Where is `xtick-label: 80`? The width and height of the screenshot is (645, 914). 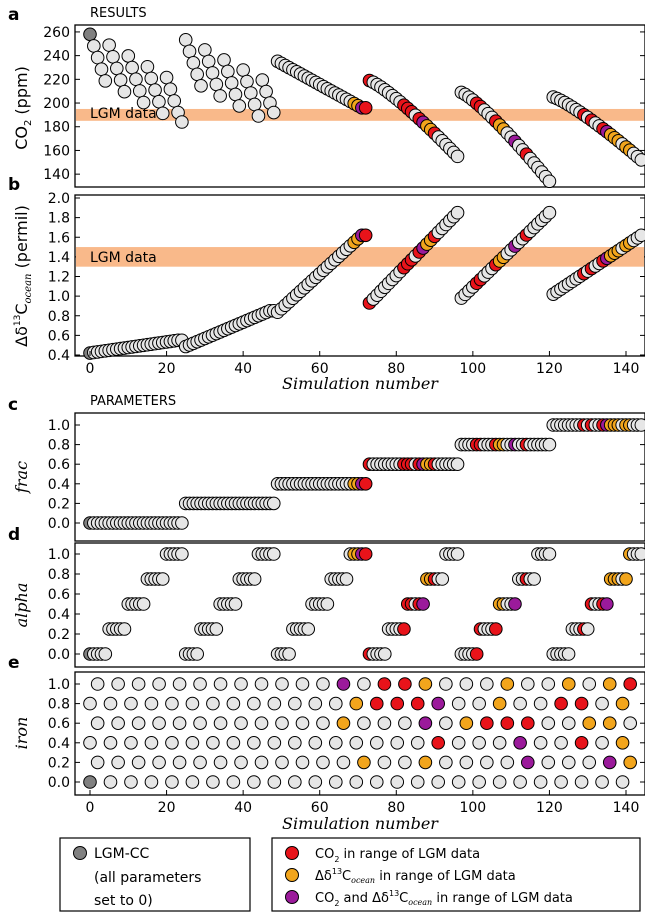 xtick-label: 80 is located at coordinates (396, 808).